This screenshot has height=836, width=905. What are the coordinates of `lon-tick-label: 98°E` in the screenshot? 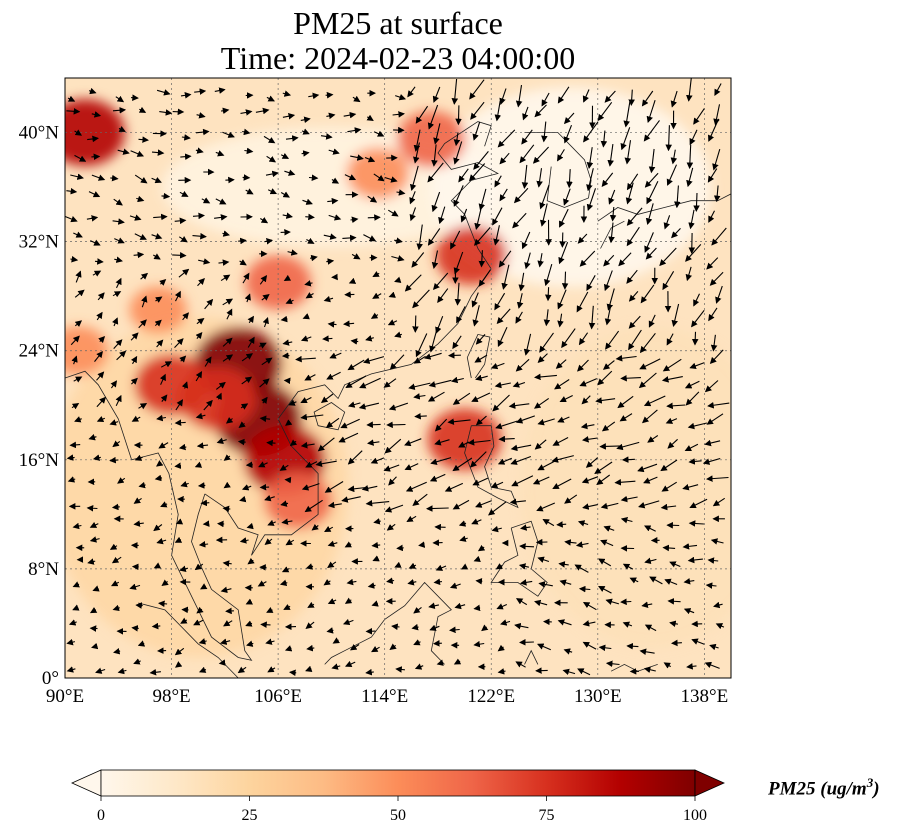 It's located at (171, 696).